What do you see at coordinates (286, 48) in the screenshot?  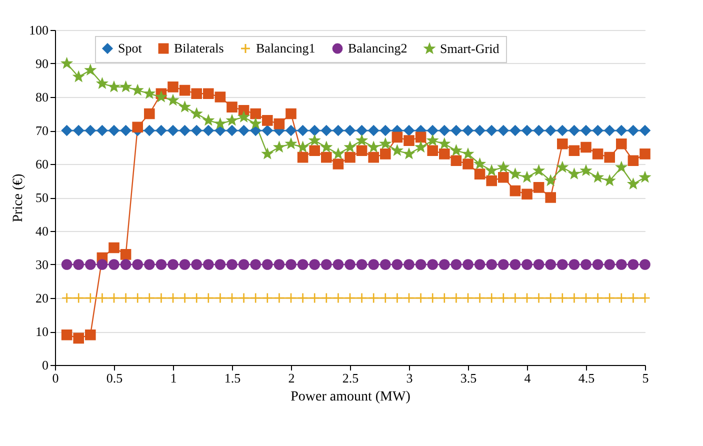 I see `legend-label: Balancing1` at bounding box center [286, 48].